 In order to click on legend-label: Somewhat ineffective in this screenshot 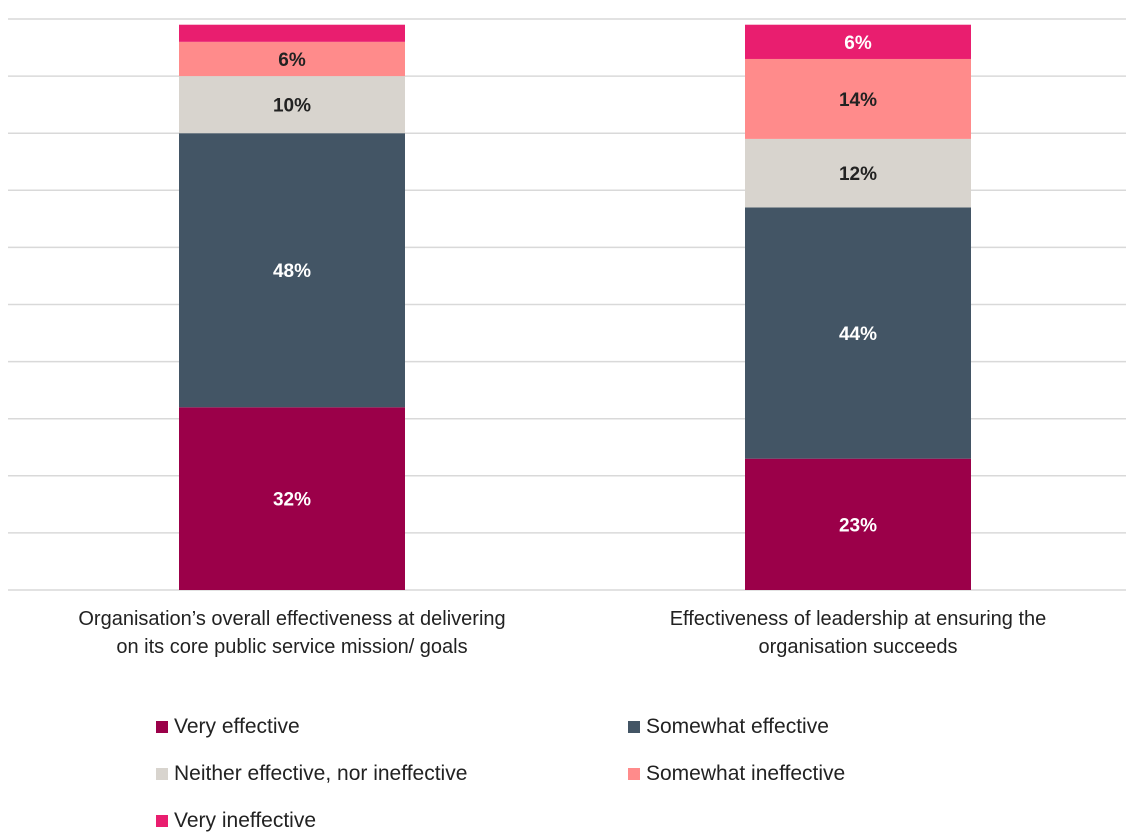, I will do `click(746, 773)`.